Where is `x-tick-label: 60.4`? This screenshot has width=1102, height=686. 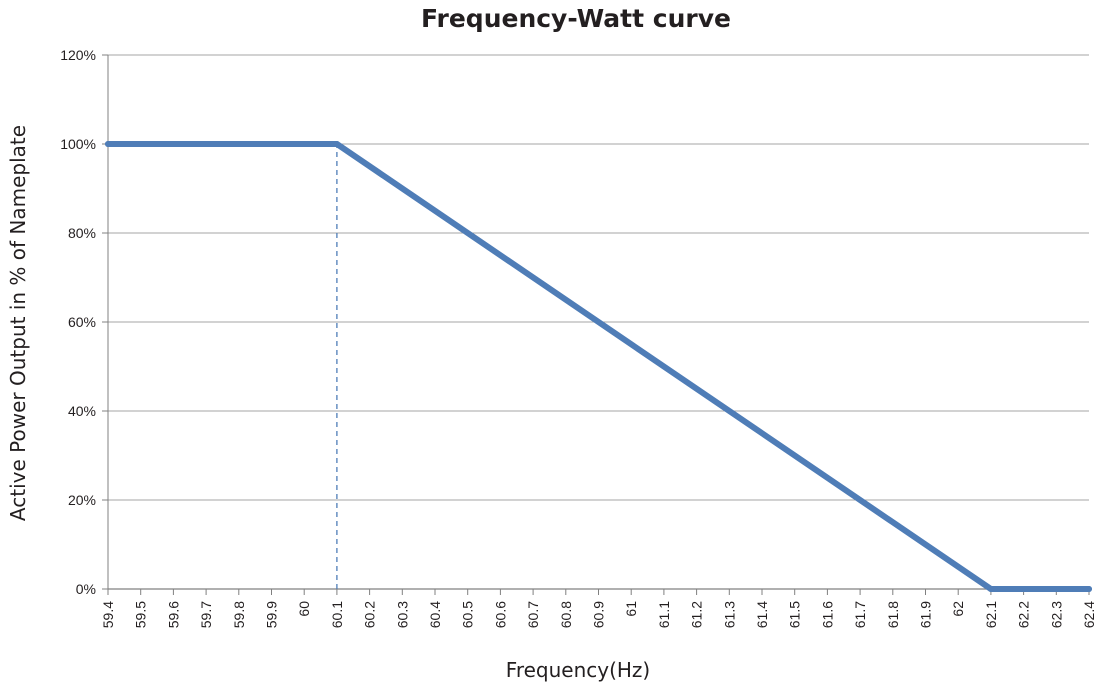
x-tick-label: 60.4 is located at coordinates (435, 614).